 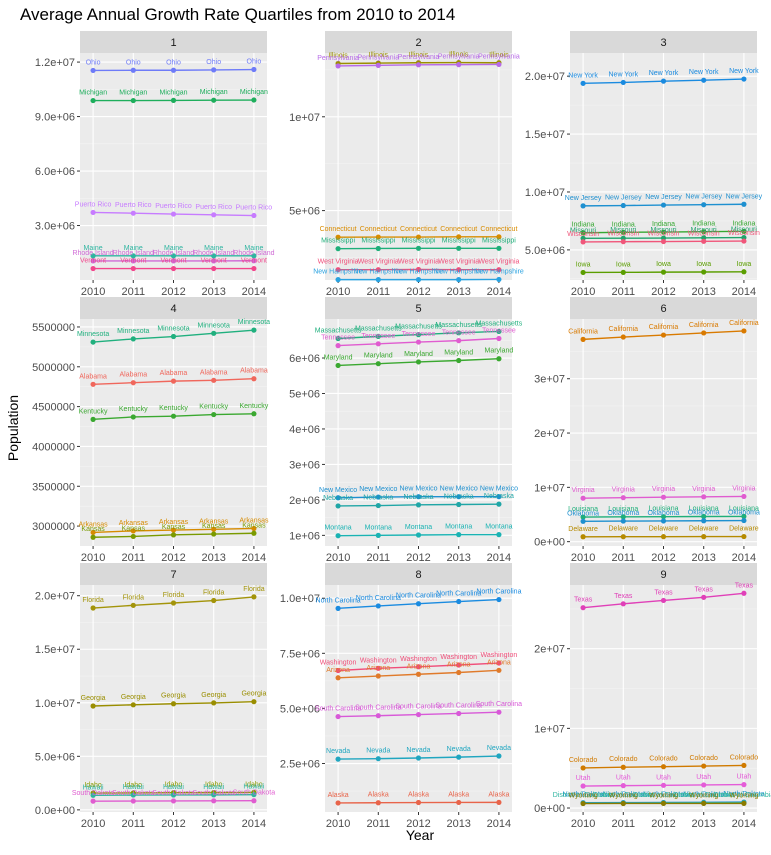 What do you see at coordinates (300, 765) in the screenshot?
I see `y-tick-label: 2.5e+06` at bounding box center [300, 765].